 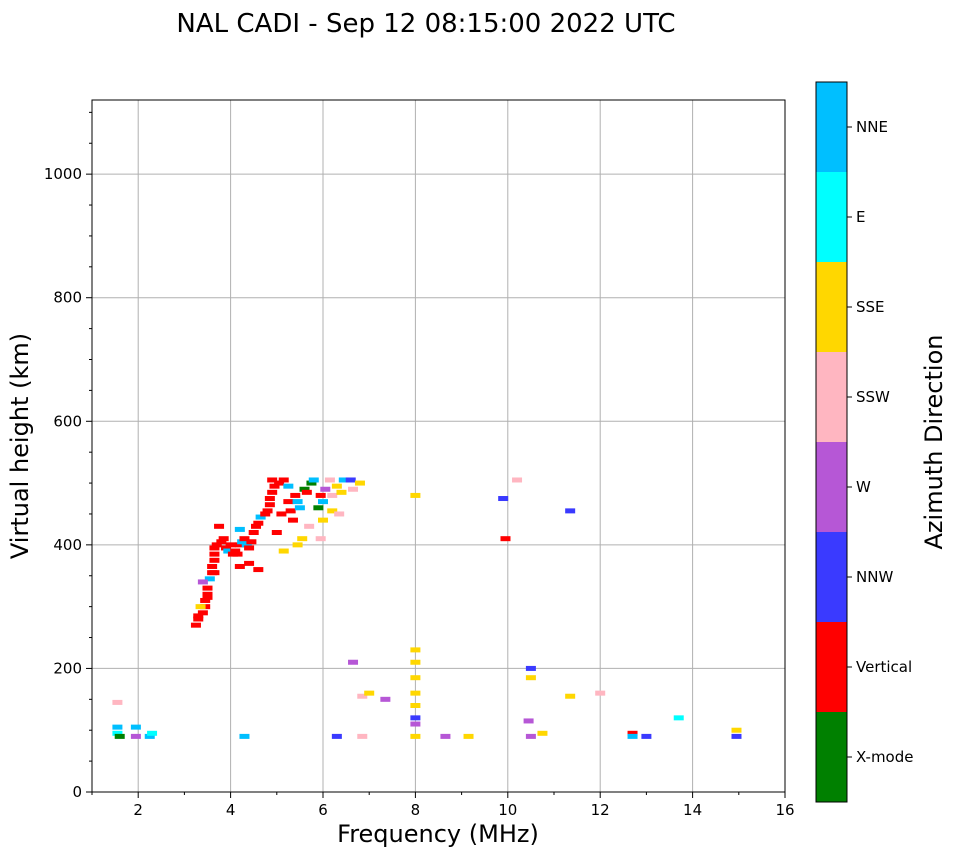 I want to click on y-tick-label: 200, so click(x=67, y=668).